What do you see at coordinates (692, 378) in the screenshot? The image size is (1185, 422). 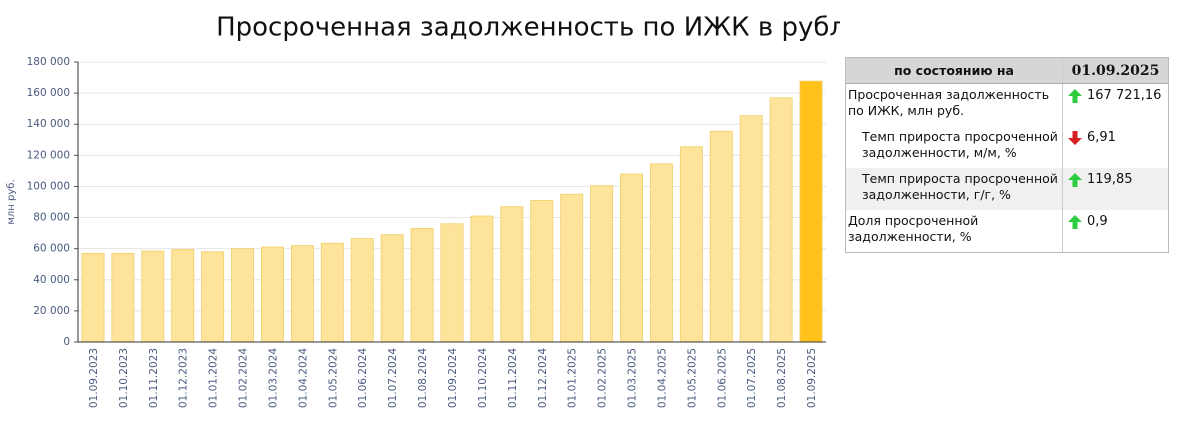 I see `x-tick-label: 01.05.2025` at bounding box center [692, 378].